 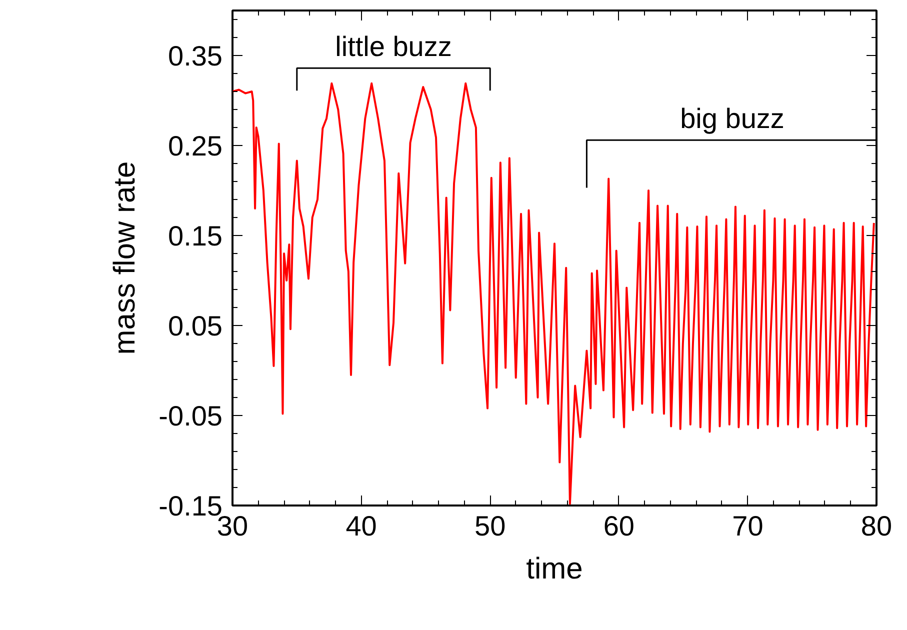 What do you see at coordinates (393, 46) in the screenshot?
I see `annotation: little buzz` at bounding box center [393, 46].